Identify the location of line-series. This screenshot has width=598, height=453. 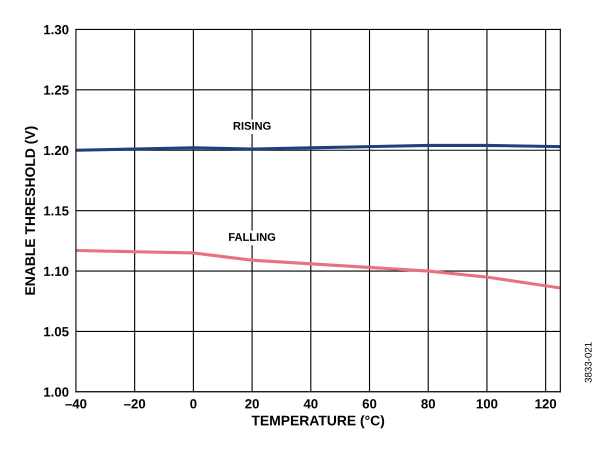
(318, 269).